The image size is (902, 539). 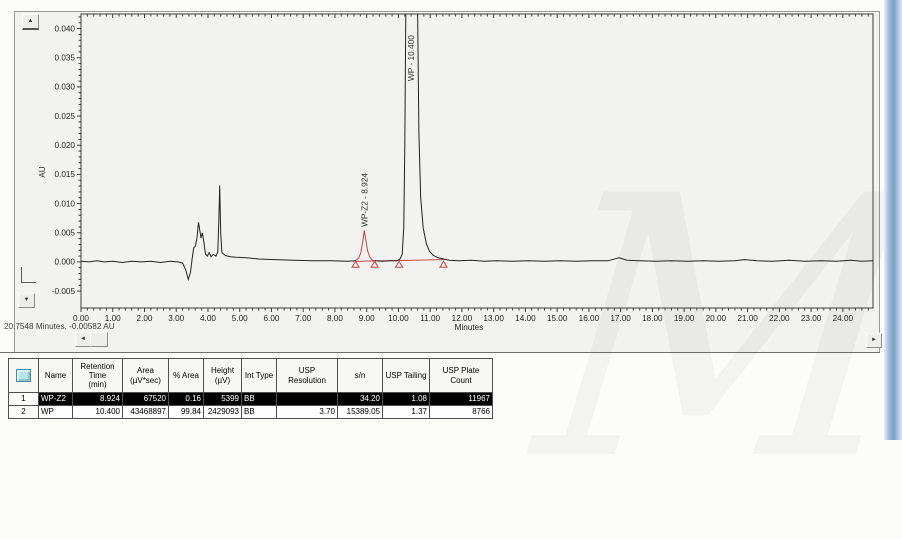 I want to click on tick-label: 0.000, so click(x=65, y=262).